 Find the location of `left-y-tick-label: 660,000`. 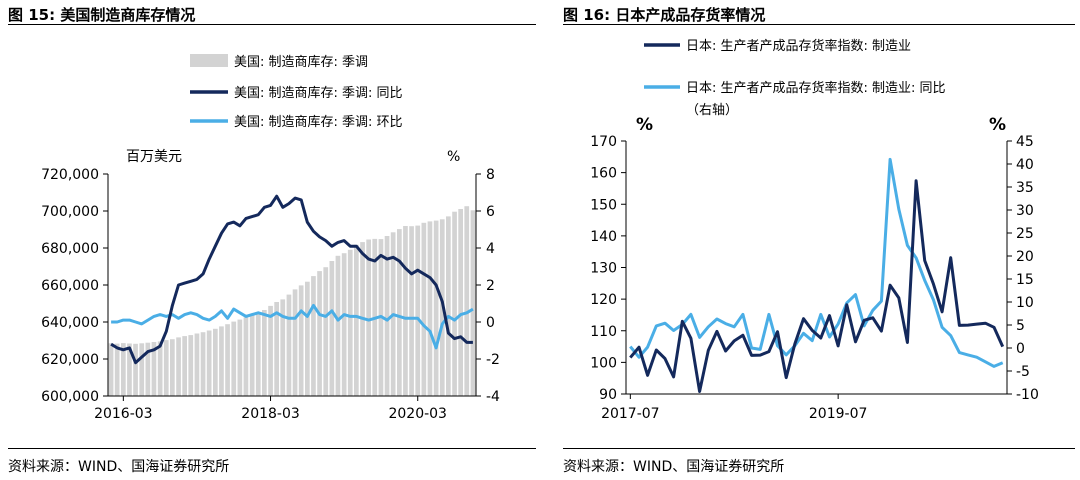

left-y-tick-label: 660,000 is located at coordinates (70, 286).